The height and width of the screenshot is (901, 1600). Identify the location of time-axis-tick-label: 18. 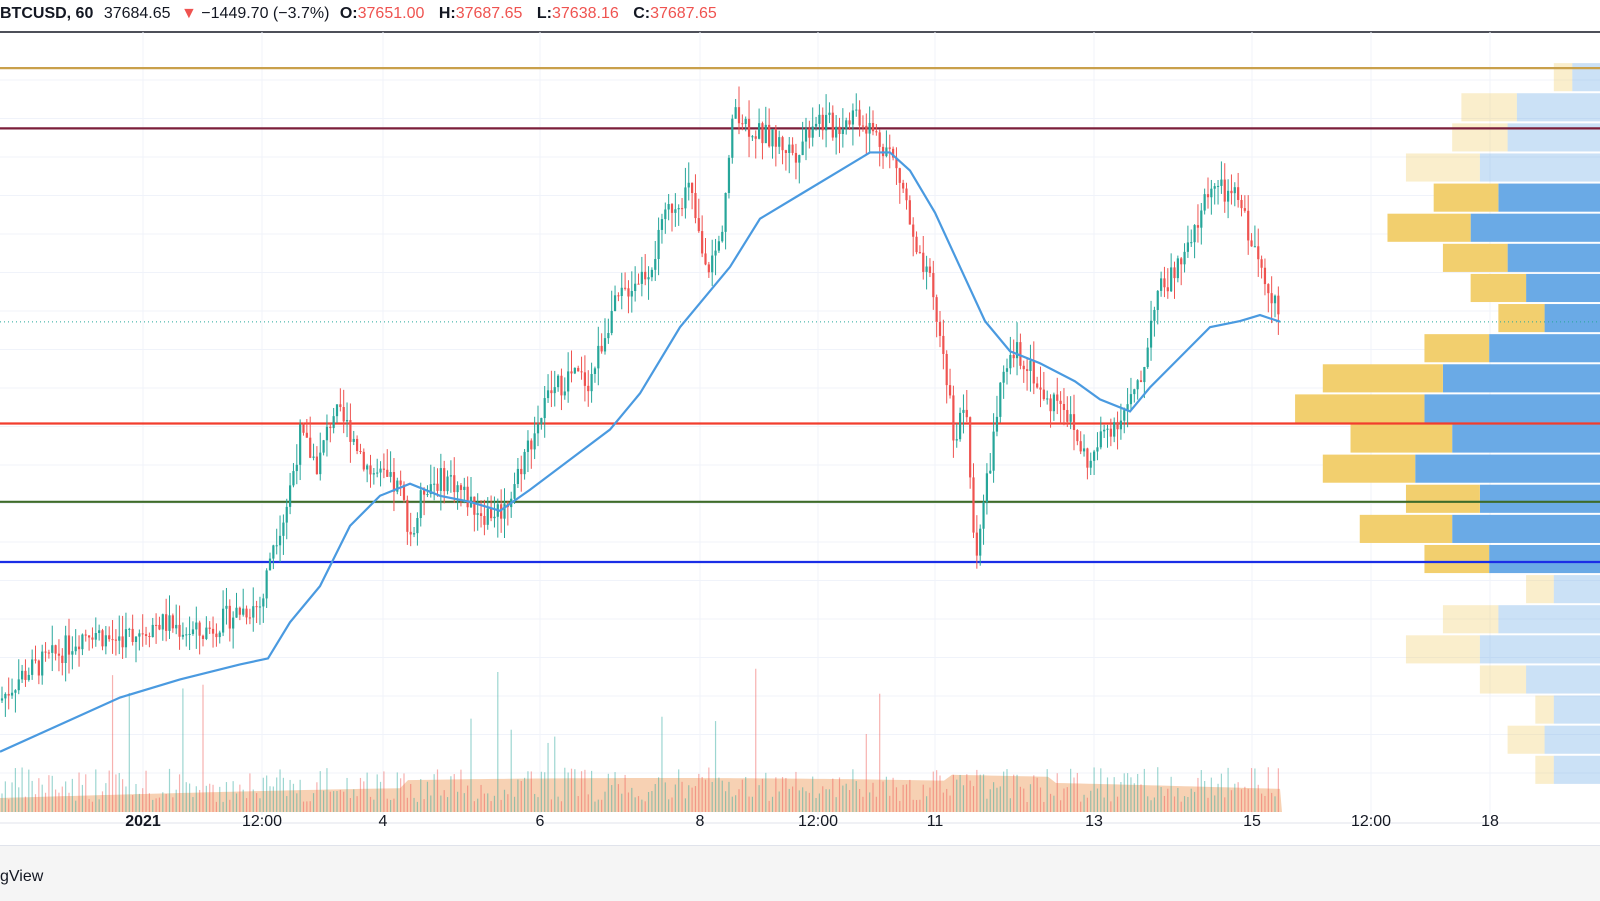
(1490, 821).